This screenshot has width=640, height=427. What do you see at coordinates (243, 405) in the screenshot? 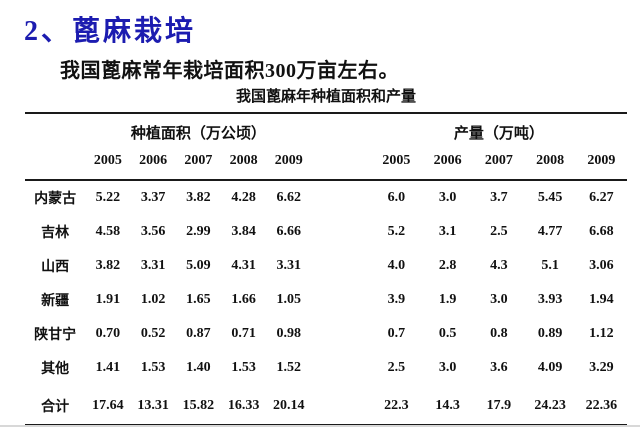
I see `cell: 16.33` at bounding box center [243, 405].